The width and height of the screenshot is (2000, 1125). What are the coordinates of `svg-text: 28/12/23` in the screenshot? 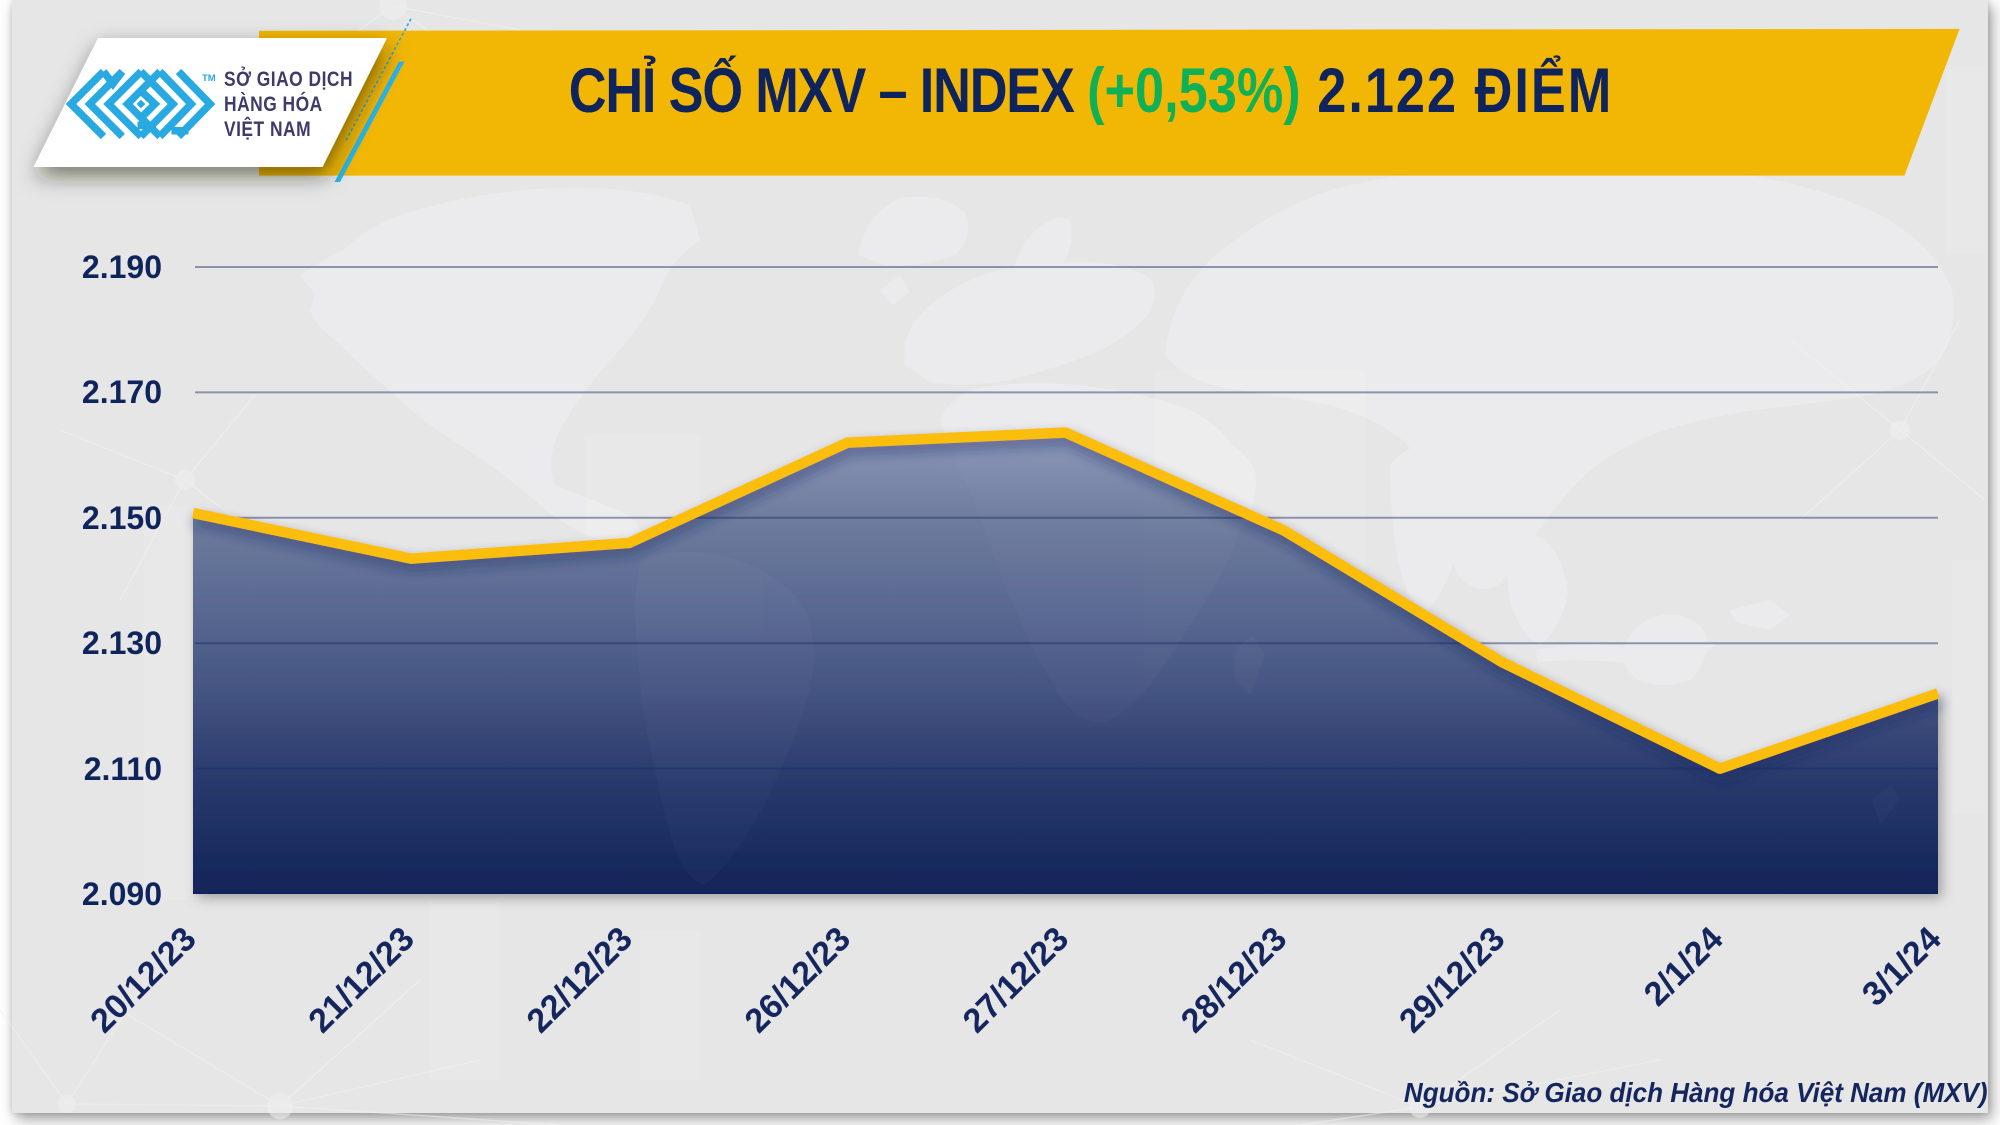 It's located at (1234, 980).